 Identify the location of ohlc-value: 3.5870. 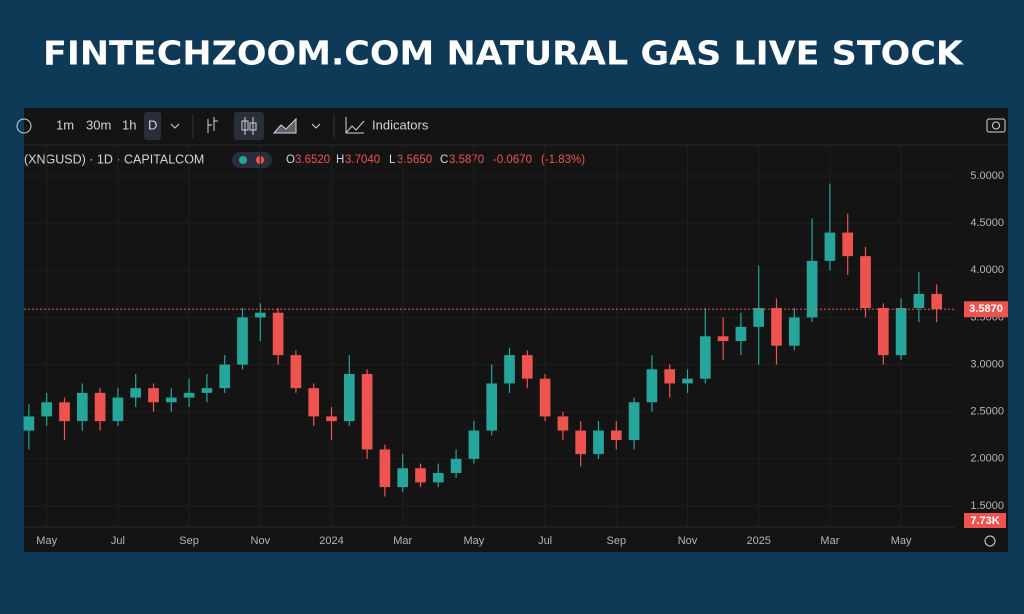
(466, 160).